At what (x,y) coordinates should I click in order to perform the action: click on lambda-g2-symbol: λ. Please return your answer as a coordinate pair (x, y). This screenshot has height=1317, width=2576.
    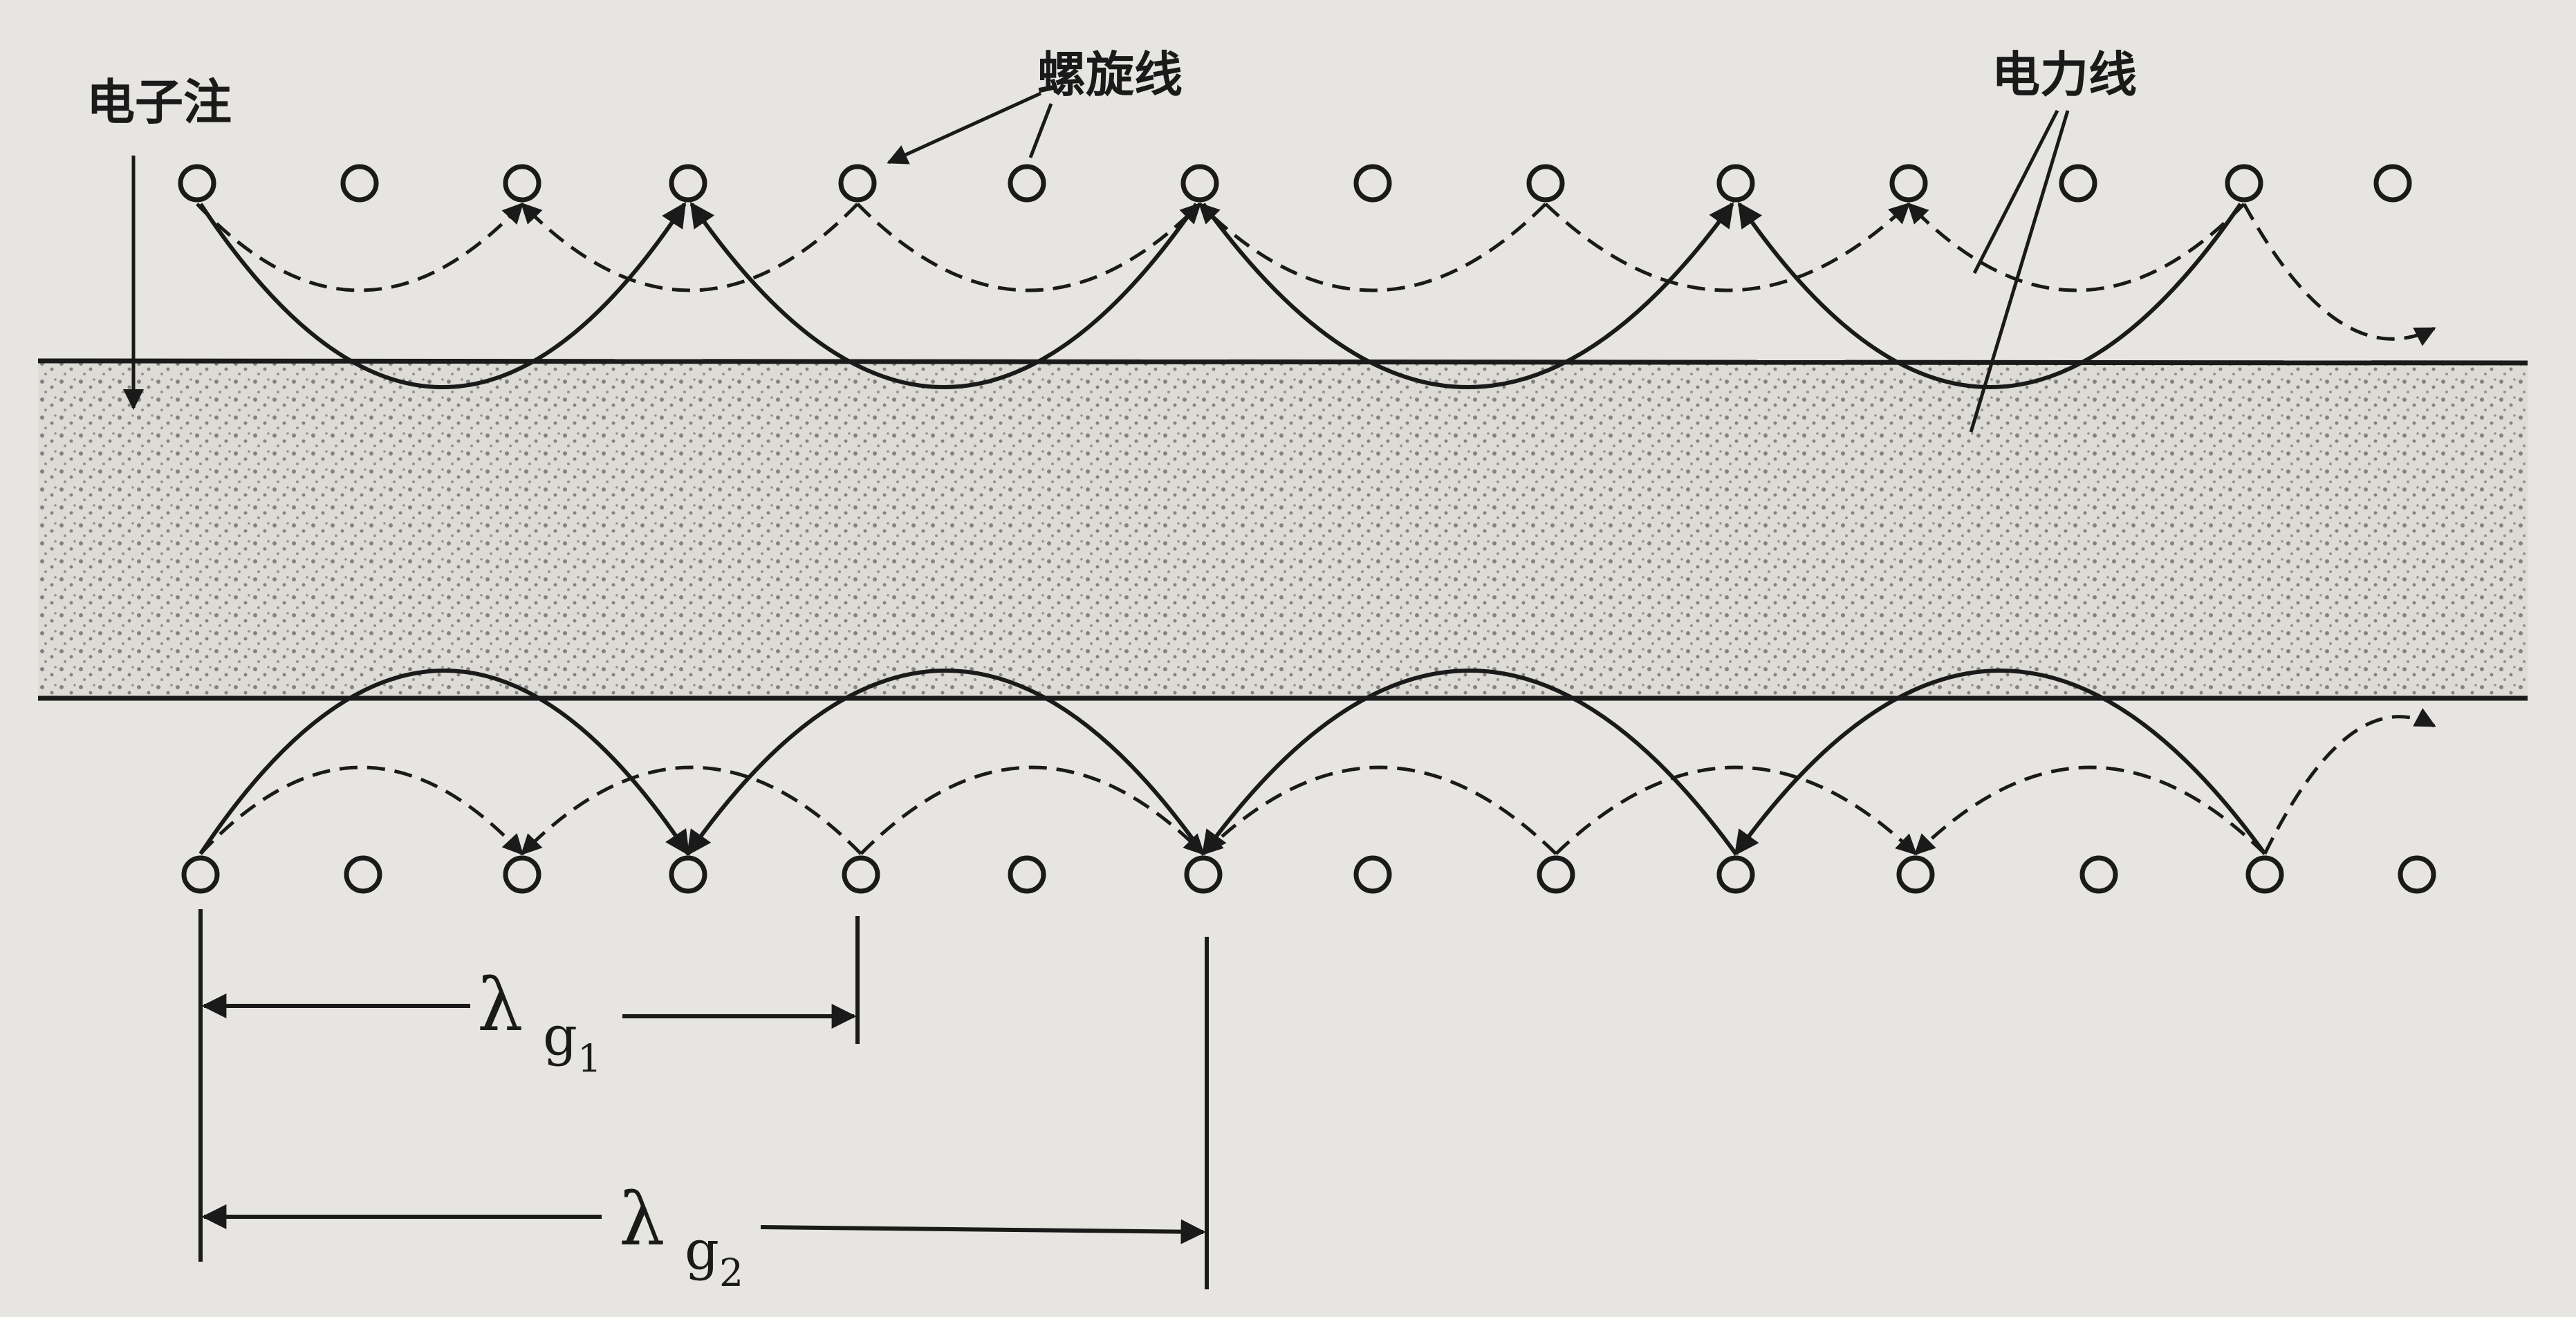
    Looking at the image, I should click on (642, 1219).